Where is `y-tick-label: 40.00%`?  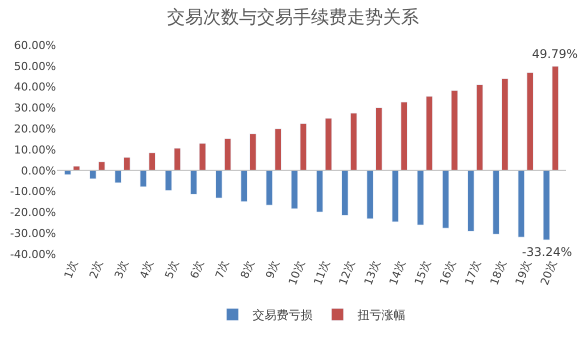
y-tick-label: 40.00% is located at coordinates (35, 87).